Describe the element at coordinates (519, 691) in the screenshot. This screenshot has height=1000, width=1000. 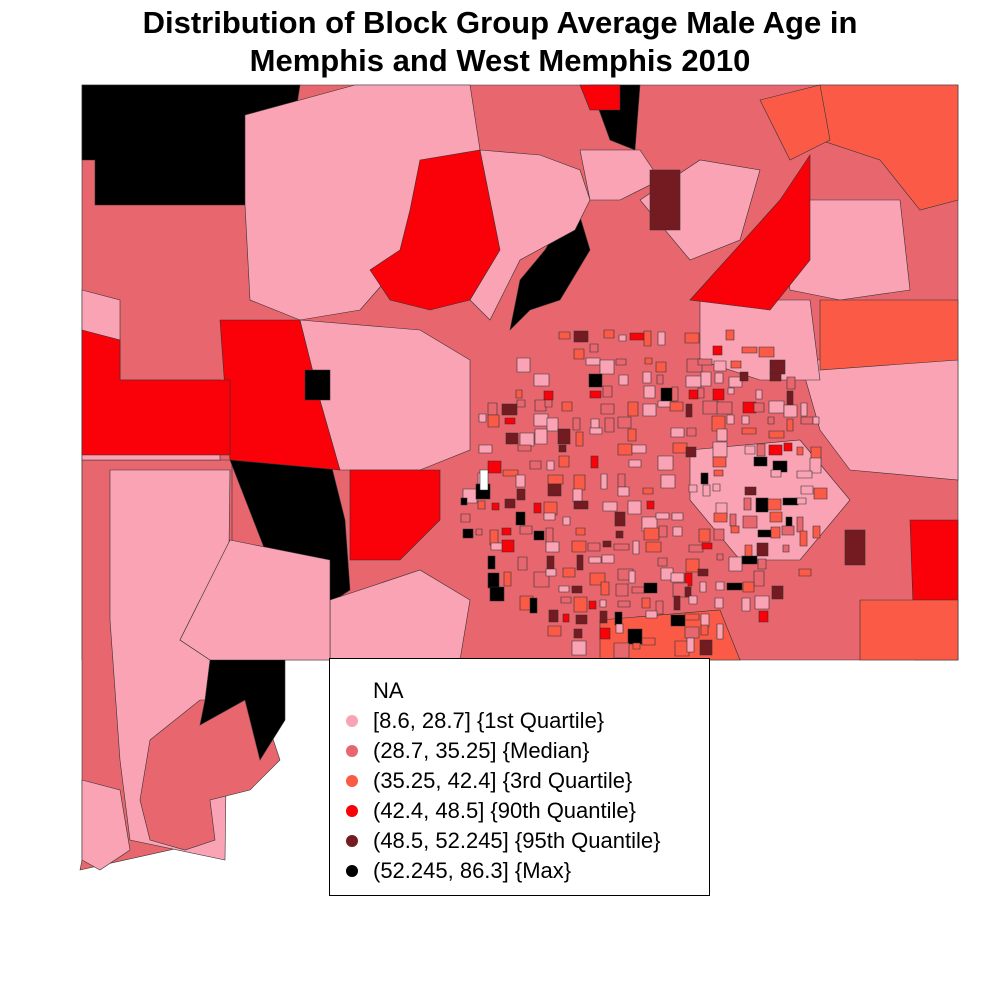
I see `legend-item: NA` at that location.